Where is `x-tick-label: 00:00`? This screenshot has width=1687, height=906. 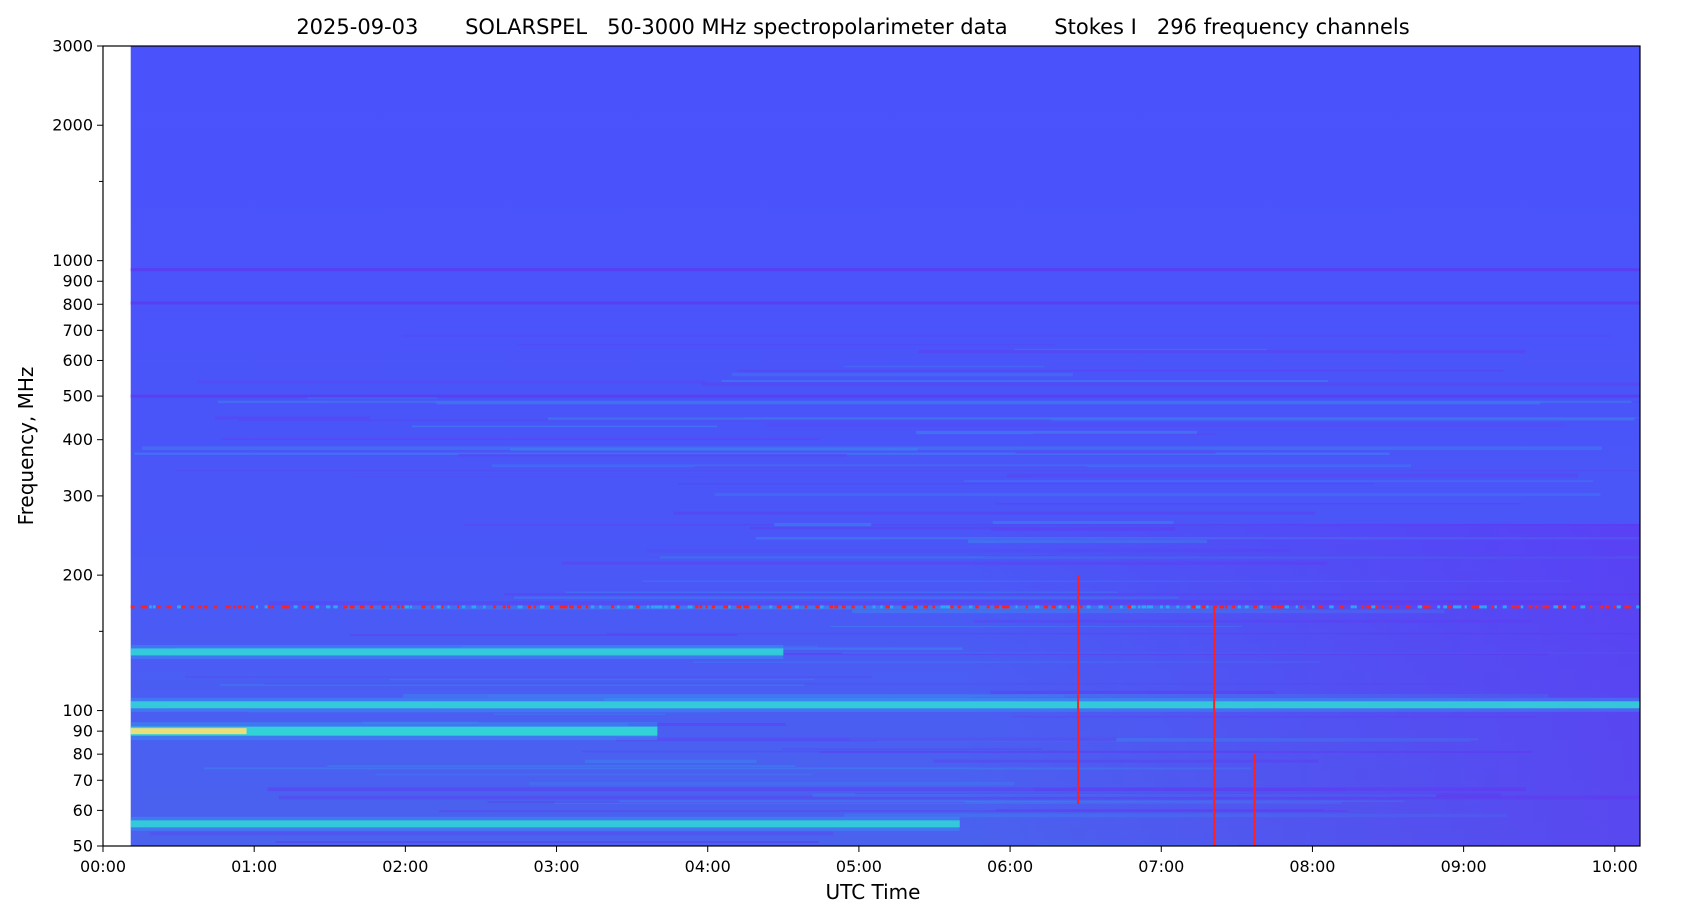
x-tick-label: 00:00 is located at coordinates (103, 866).